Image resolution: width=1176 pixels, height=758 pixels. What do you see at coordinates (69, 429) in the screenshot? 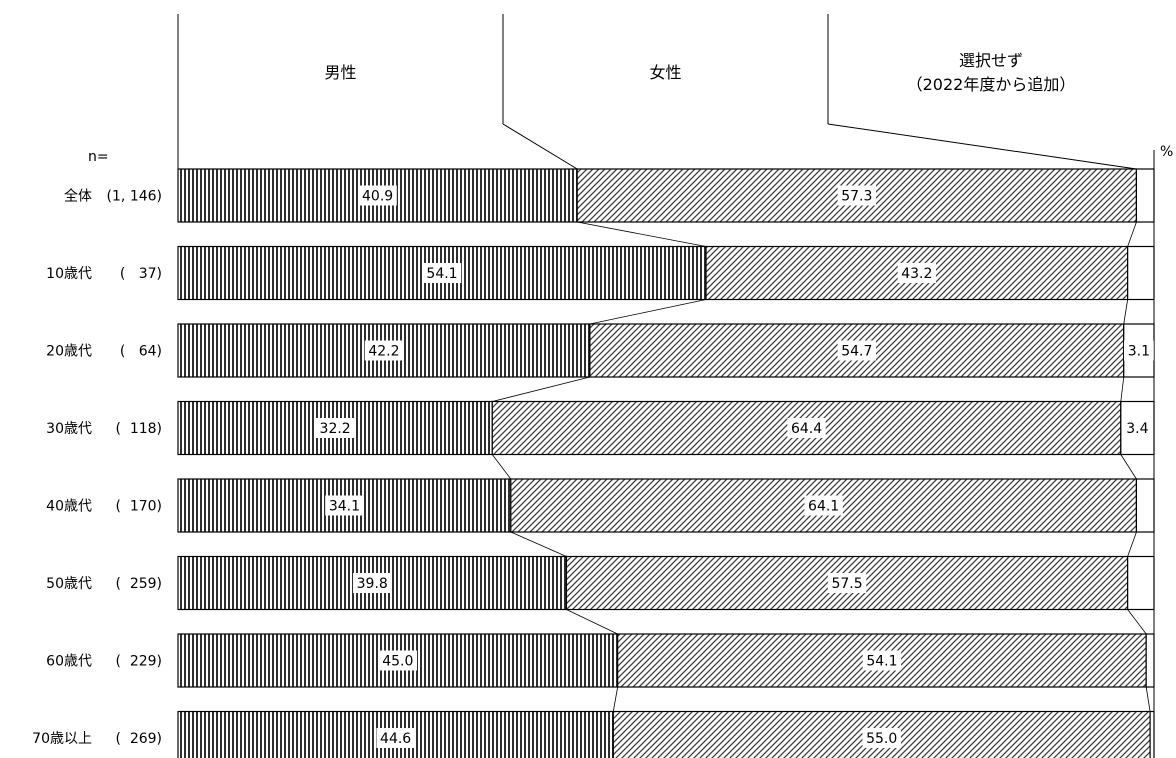
I see `category-label-4: 30歳代` at bounding box center [69, 429].